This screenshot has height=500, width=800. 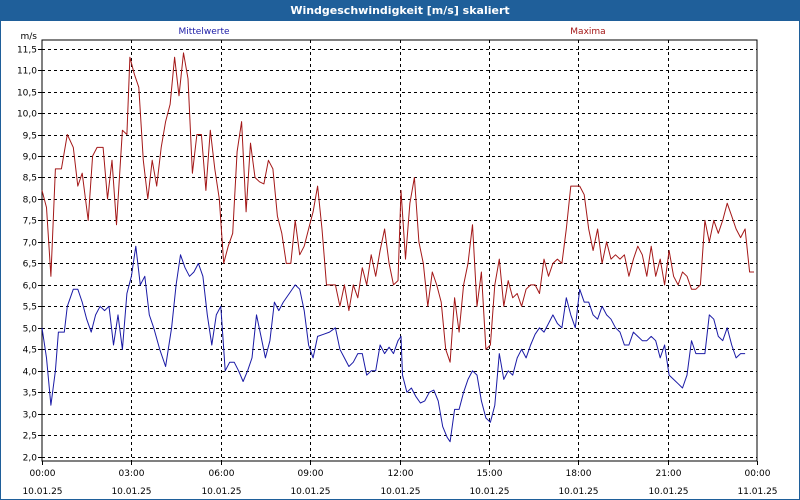 I want to click on y-tick-label: 7,0, so click(x=30, y=244).